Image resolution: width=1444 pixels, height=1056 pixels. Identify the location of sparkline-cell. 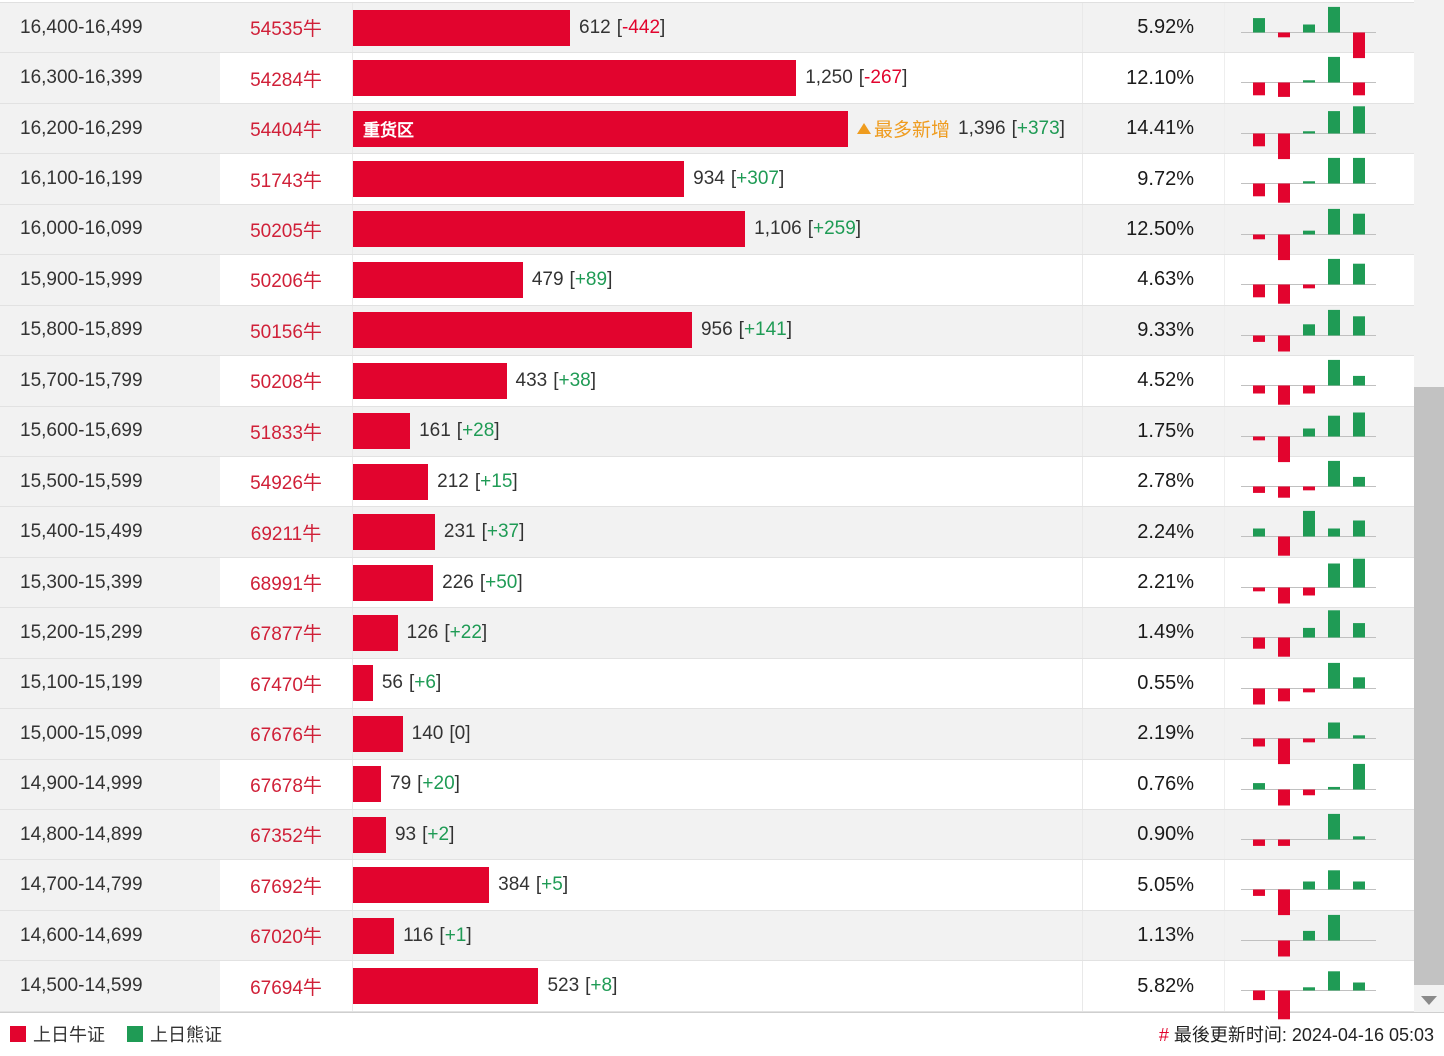
(1319, 633).